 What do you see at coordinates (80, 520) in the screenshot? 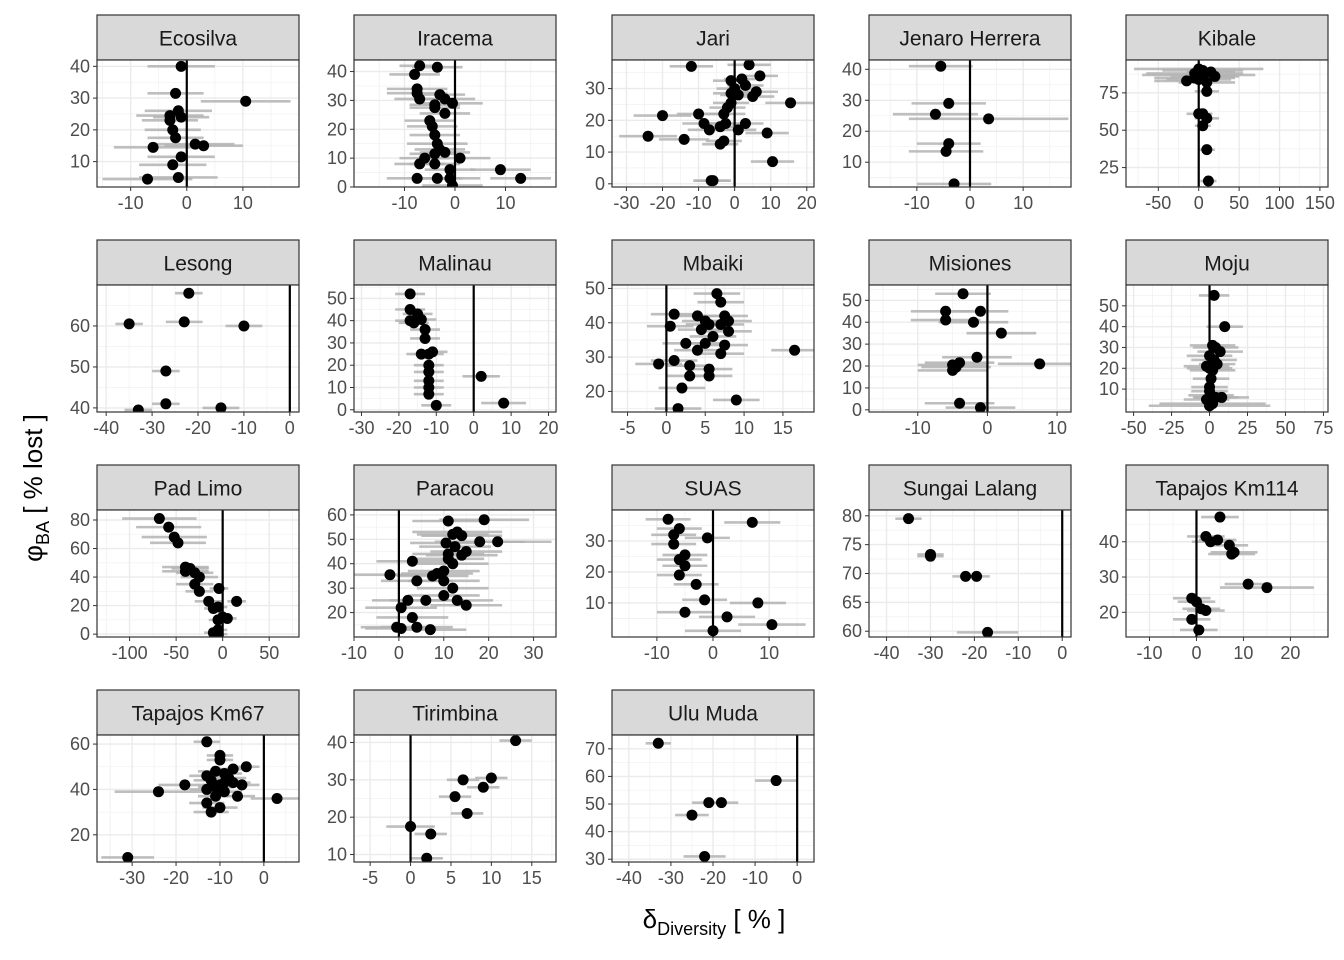
I see `y-tick-label: 80` at bounding box center [80, 520].